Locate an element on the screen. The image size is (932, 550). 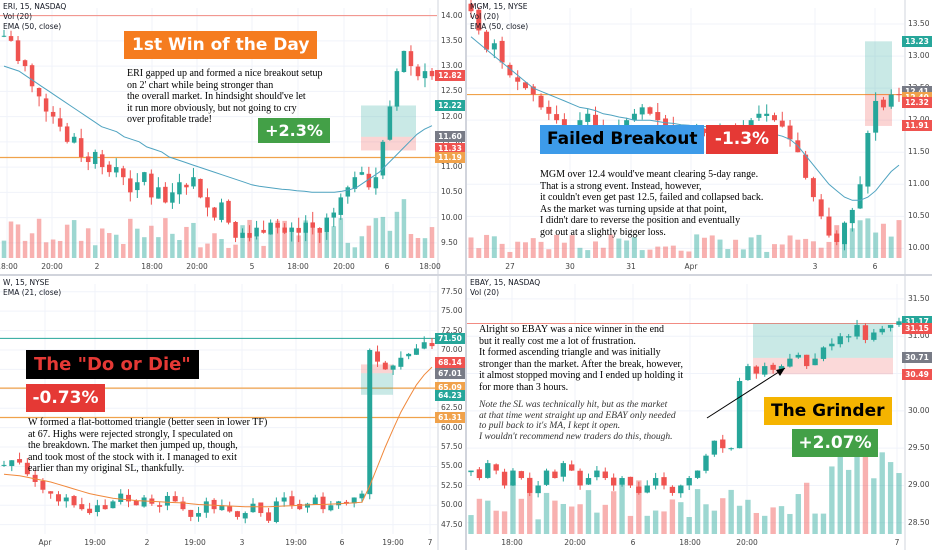
x-tick-label: 5 is located at coordinates (252, 266).